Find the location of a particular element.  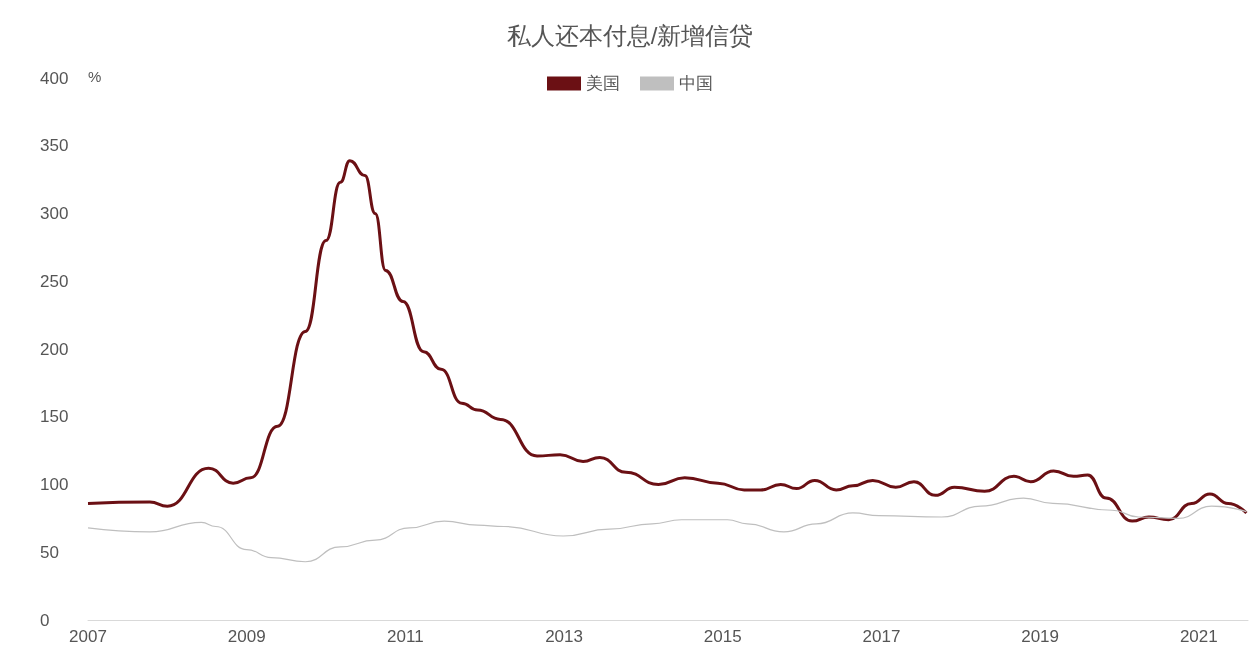

y-tick-label: 200 is located at coordinates (54, 349).